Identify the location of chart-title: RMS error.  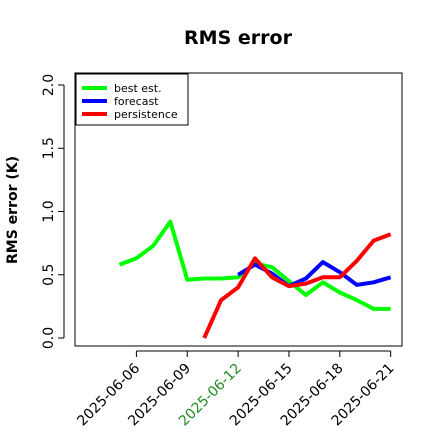
(238, 38).